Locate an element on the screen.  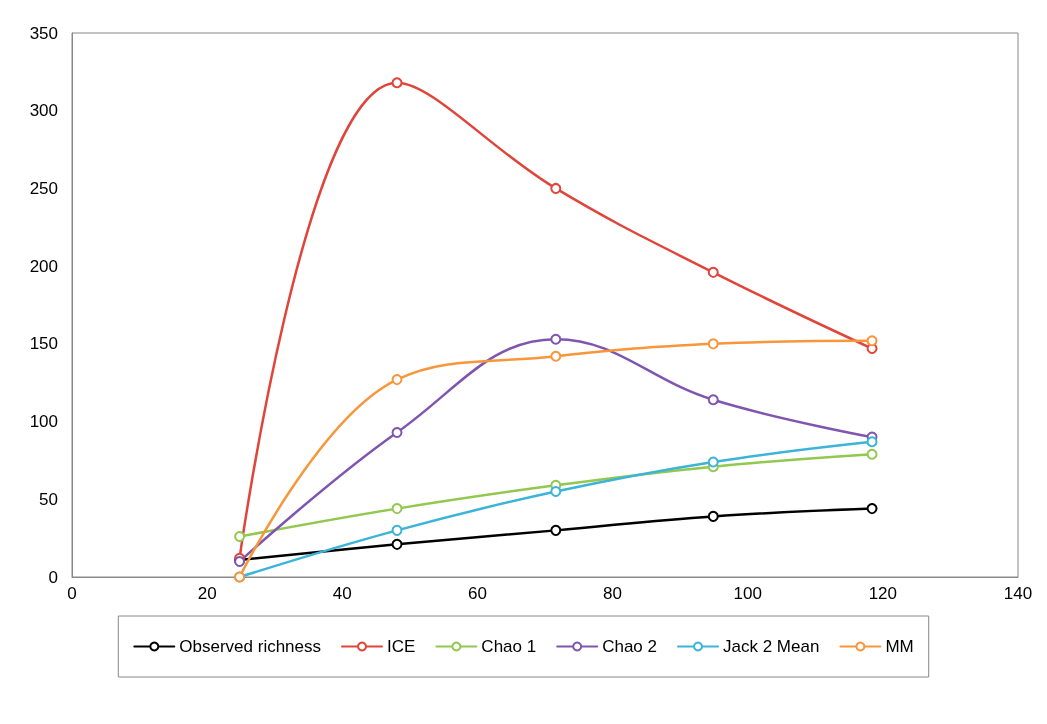
y-tick-label: 300 is located at coordinates (43, 111).